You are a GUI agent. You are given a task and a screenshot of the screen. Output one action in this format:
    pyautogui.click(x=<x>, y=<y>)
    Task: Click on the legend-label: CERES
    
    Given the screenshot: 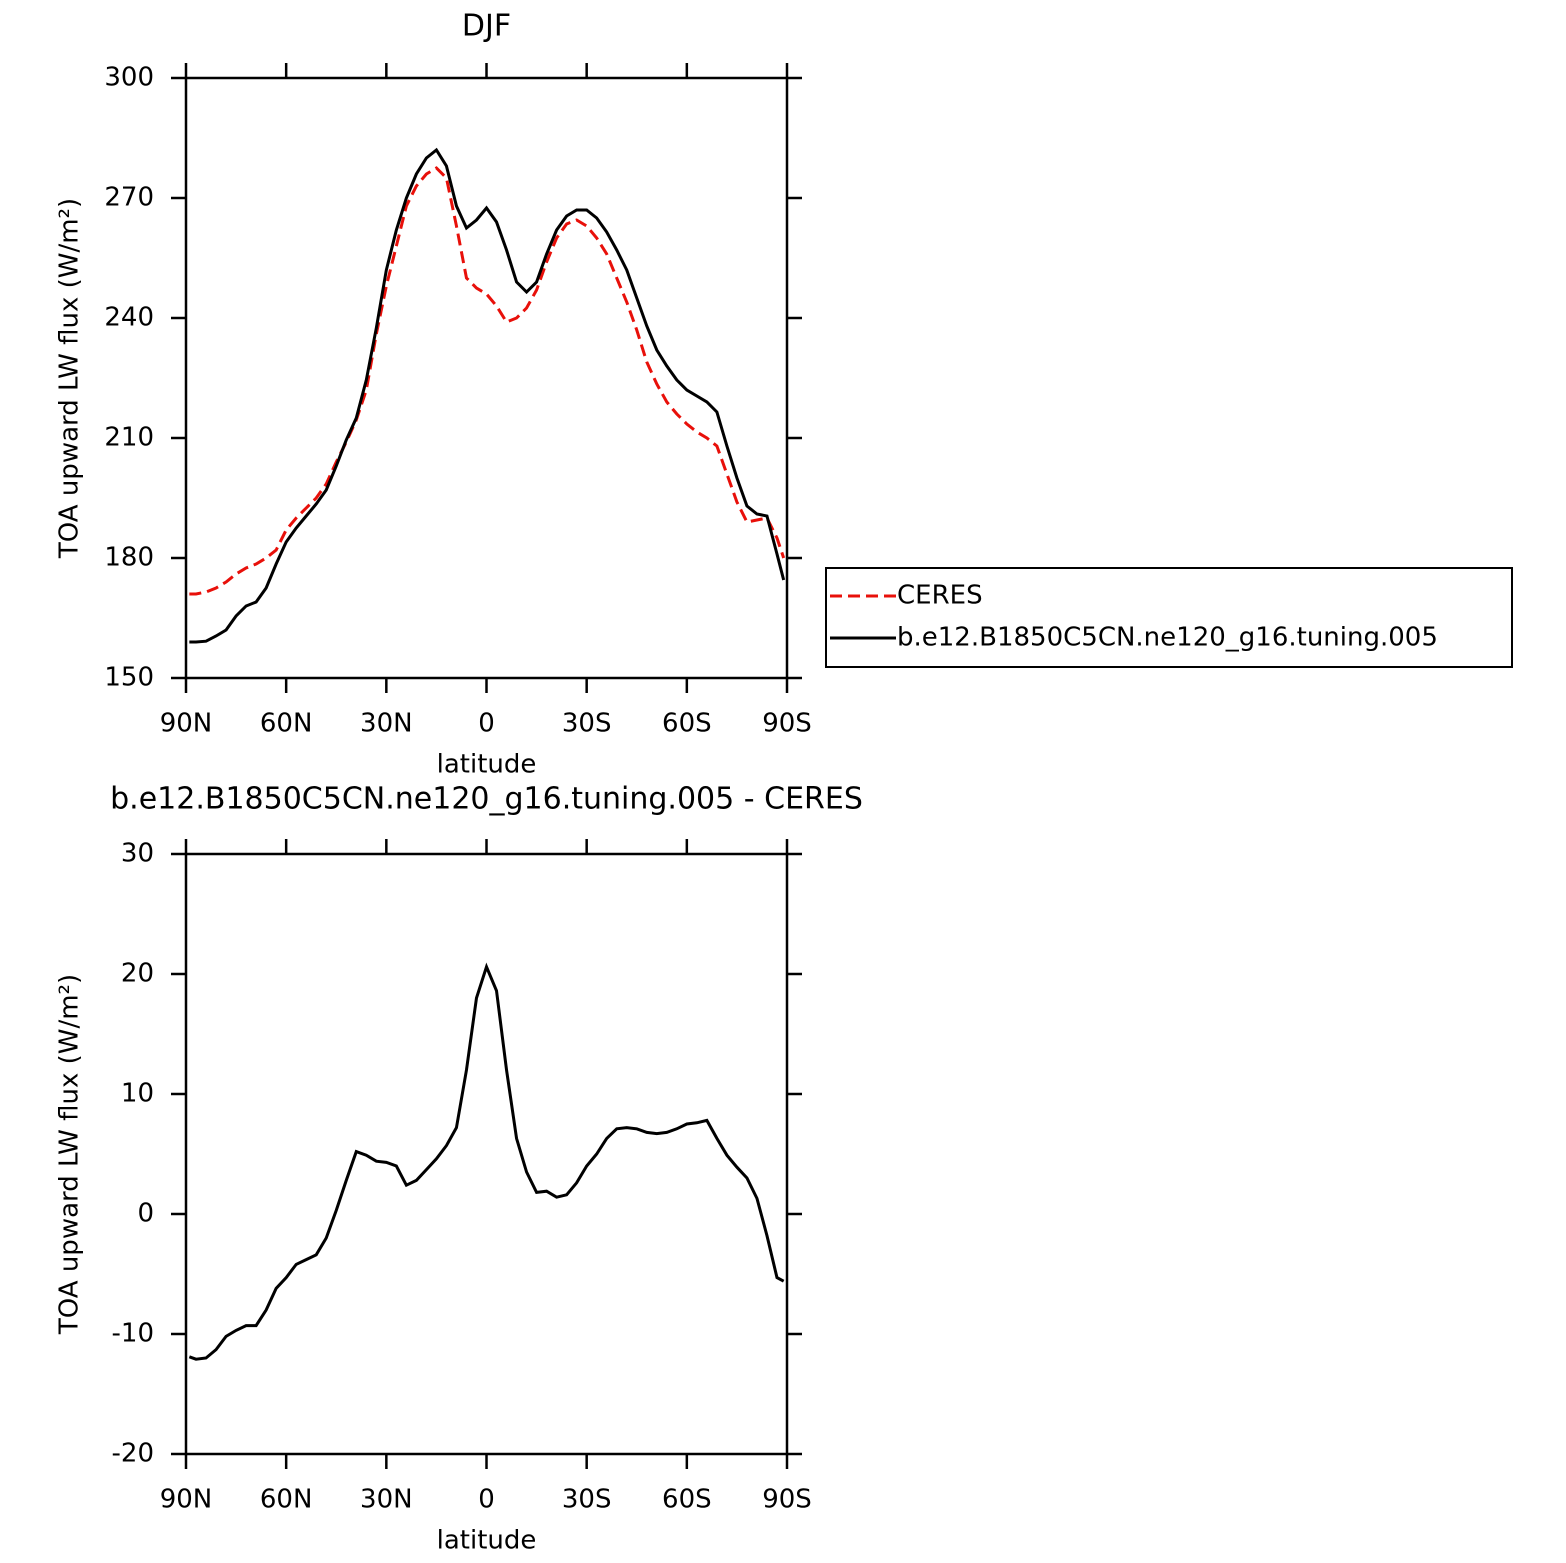 What is the action you would take?
    pyautogui.click(x=940, y=596)
    